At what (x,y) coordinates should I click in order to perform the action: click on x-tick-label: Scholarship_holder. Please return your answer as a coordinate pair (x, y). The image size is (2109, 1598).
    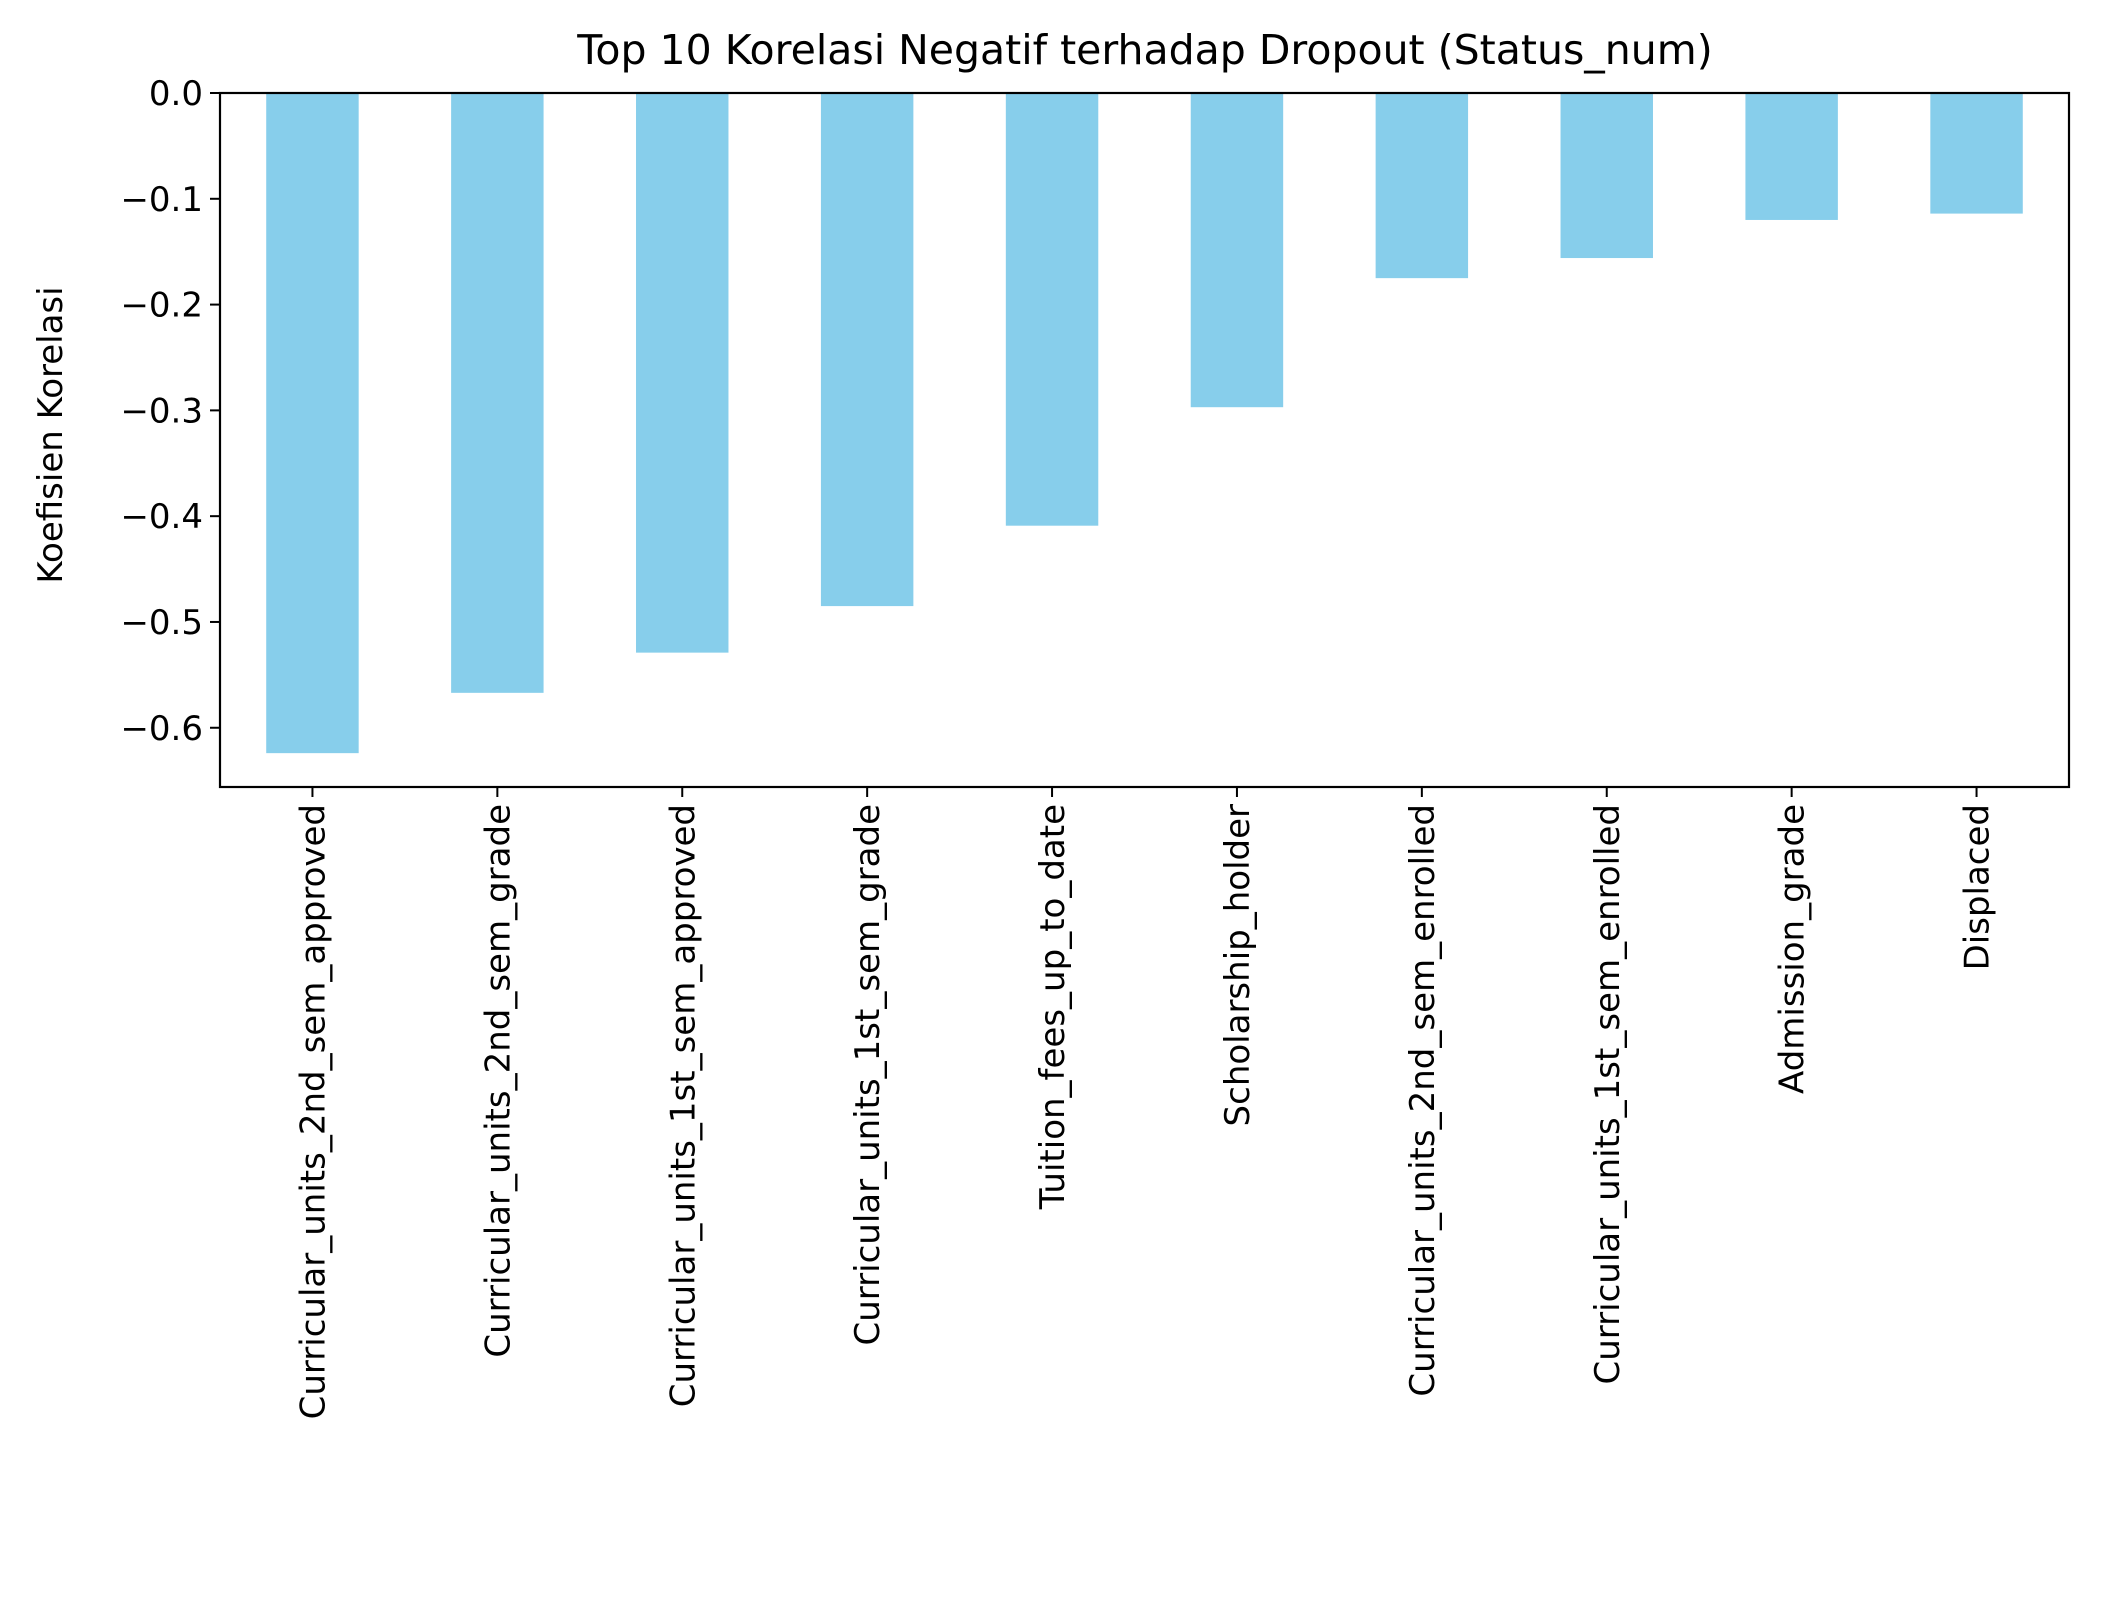
    Looking at the image, I should click on (1238, 965).